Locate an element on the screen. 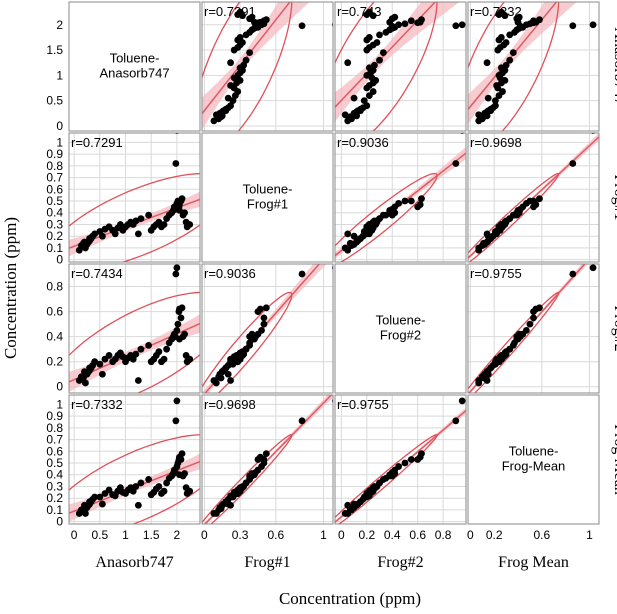 The image size is (617, 614). x-tick-label: 0.4 is located at coordinates (392, 535).